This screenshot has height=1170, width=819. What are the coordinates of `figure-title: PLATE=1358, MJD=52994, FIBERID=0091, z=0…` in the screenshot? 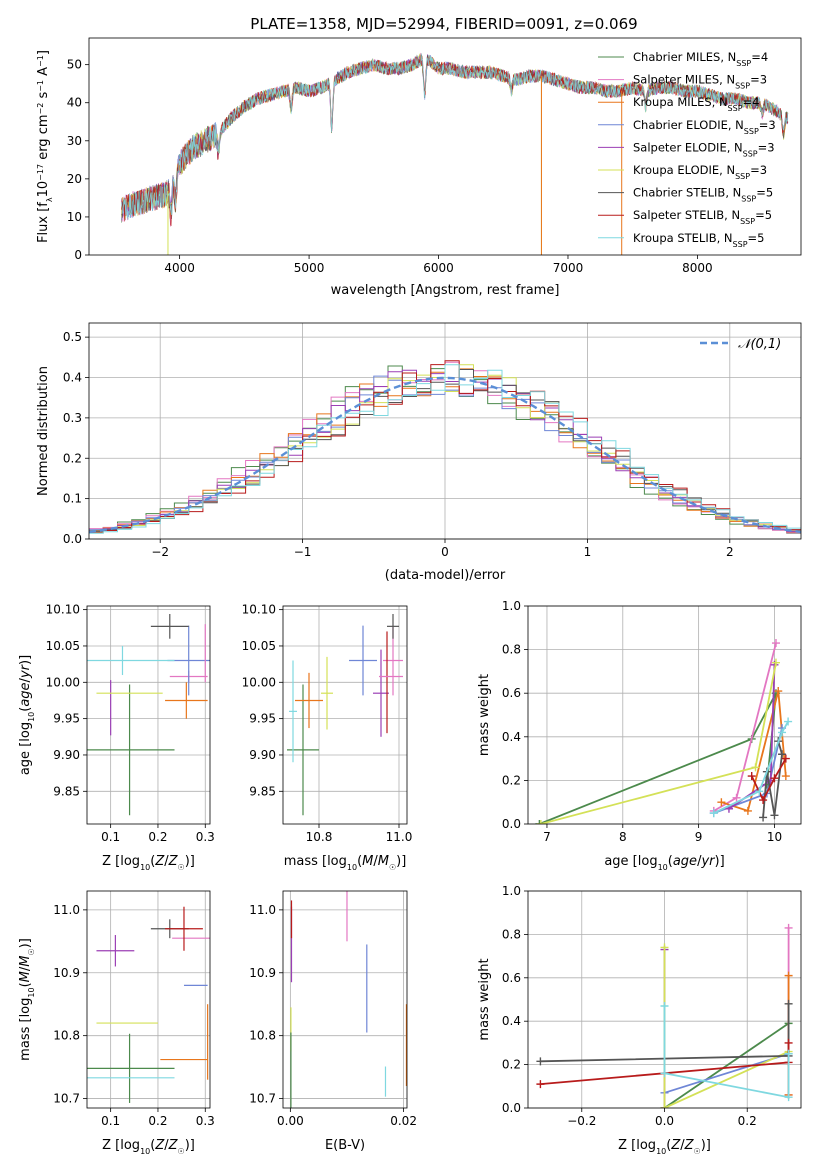 It's located at (443, 24).